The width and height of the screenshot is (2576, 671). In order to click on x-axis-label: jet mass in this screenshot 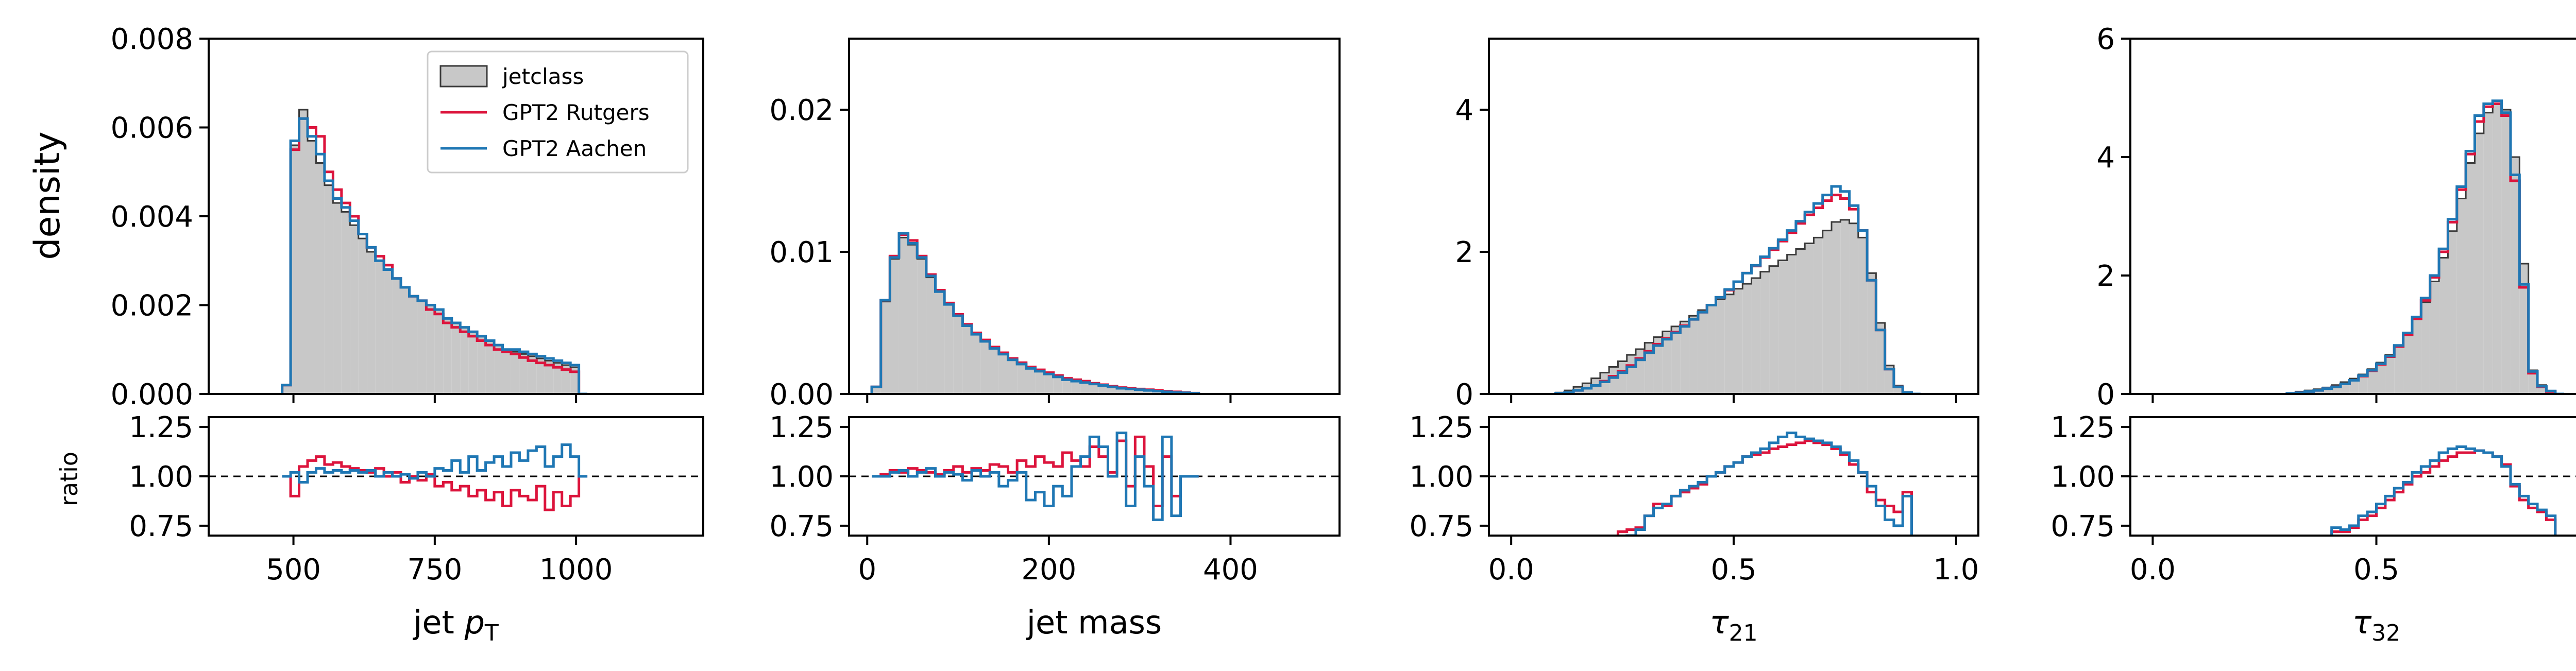, I will do `click(1094, 622)`.